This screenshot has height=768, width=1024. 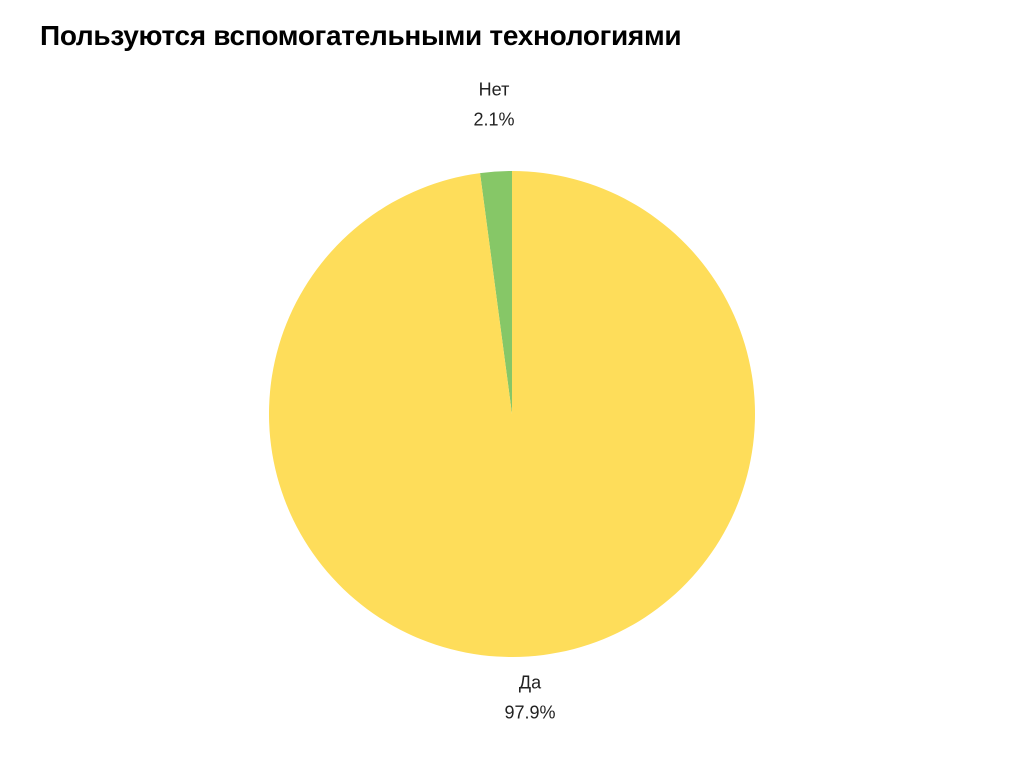 What do you see at coordinates (361, 35) in the screenshot?
I see `chart-title: Пользуются вспомогательными технологиями` at bounding box center [361, 35].